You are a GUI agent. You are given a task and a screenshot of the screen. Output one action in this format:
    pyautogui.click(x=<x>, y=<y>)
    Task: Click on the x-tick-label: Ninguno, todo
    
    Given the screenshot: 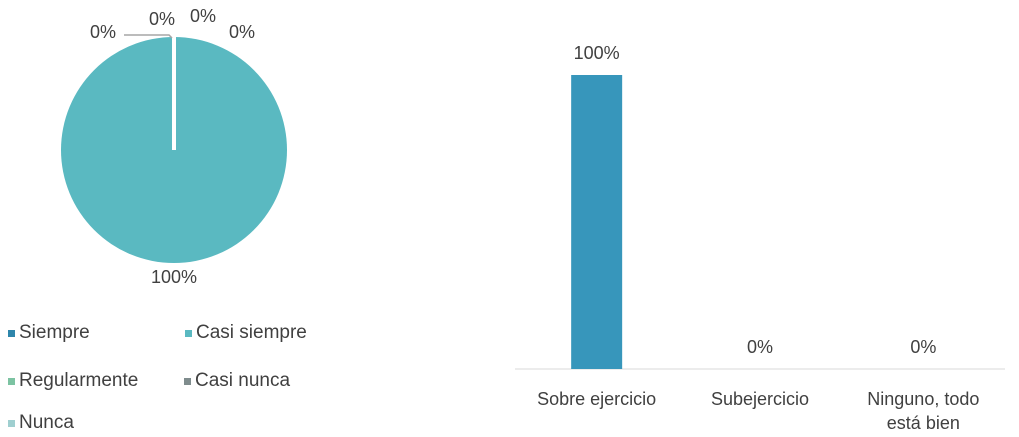 What is the action you would take?
    pyautogui.click(x=923, y=399)
    